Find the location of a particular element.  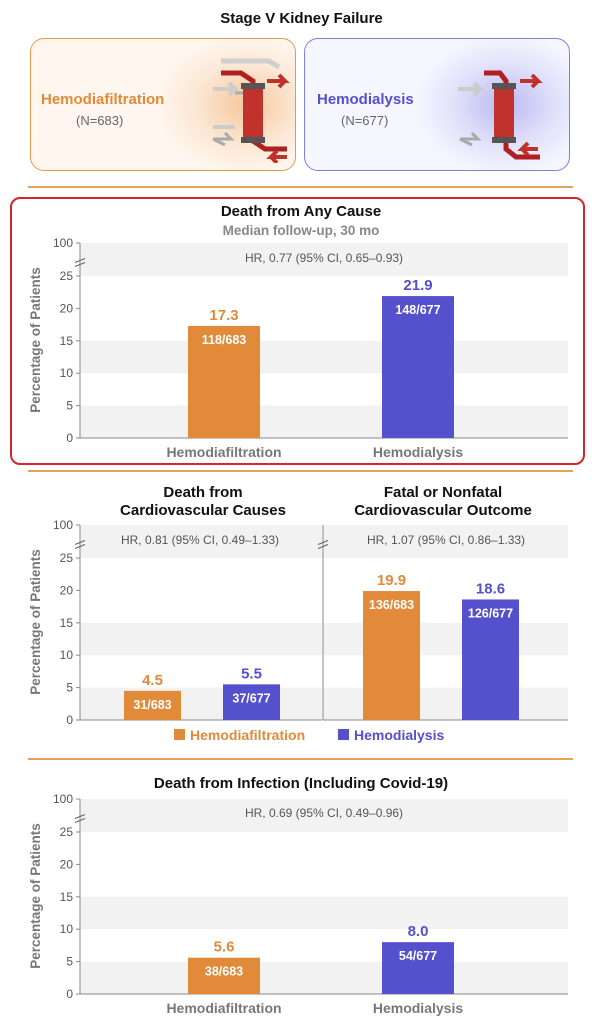

bar-count-label: 126/677 is located at coordinates (490, 613).